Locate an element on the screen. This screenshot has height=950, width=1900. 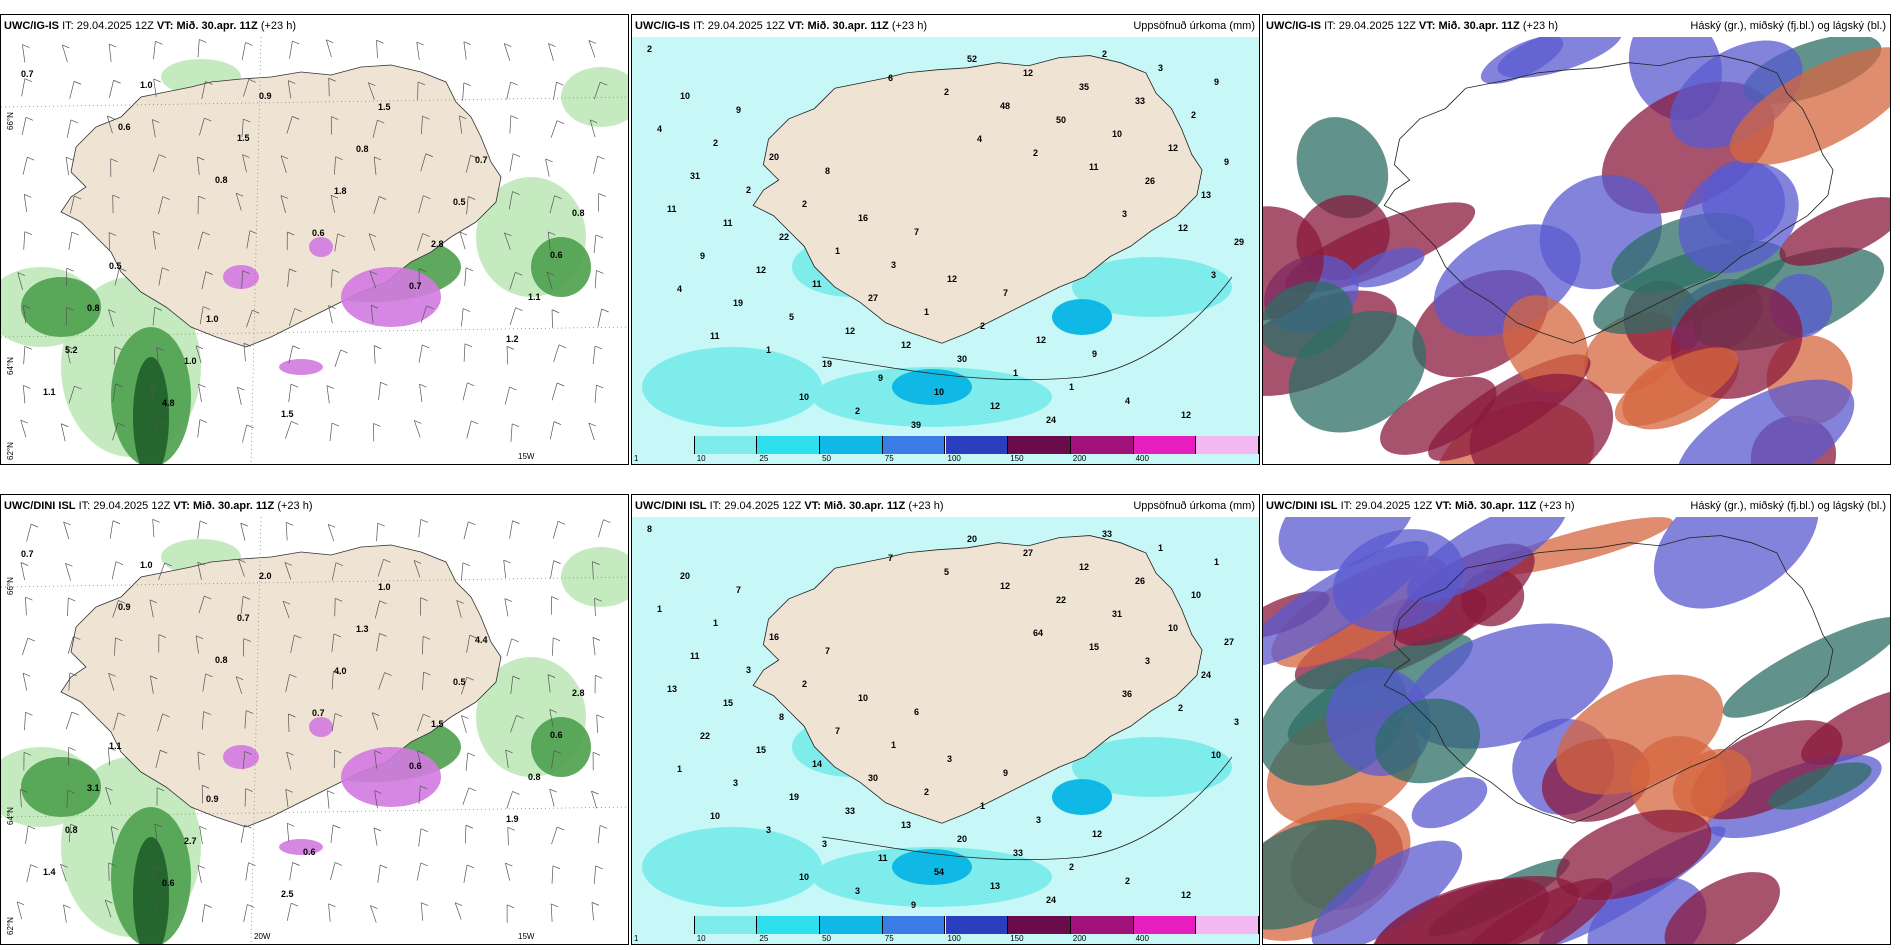
snow-patch is located at coordinates (241, 277).